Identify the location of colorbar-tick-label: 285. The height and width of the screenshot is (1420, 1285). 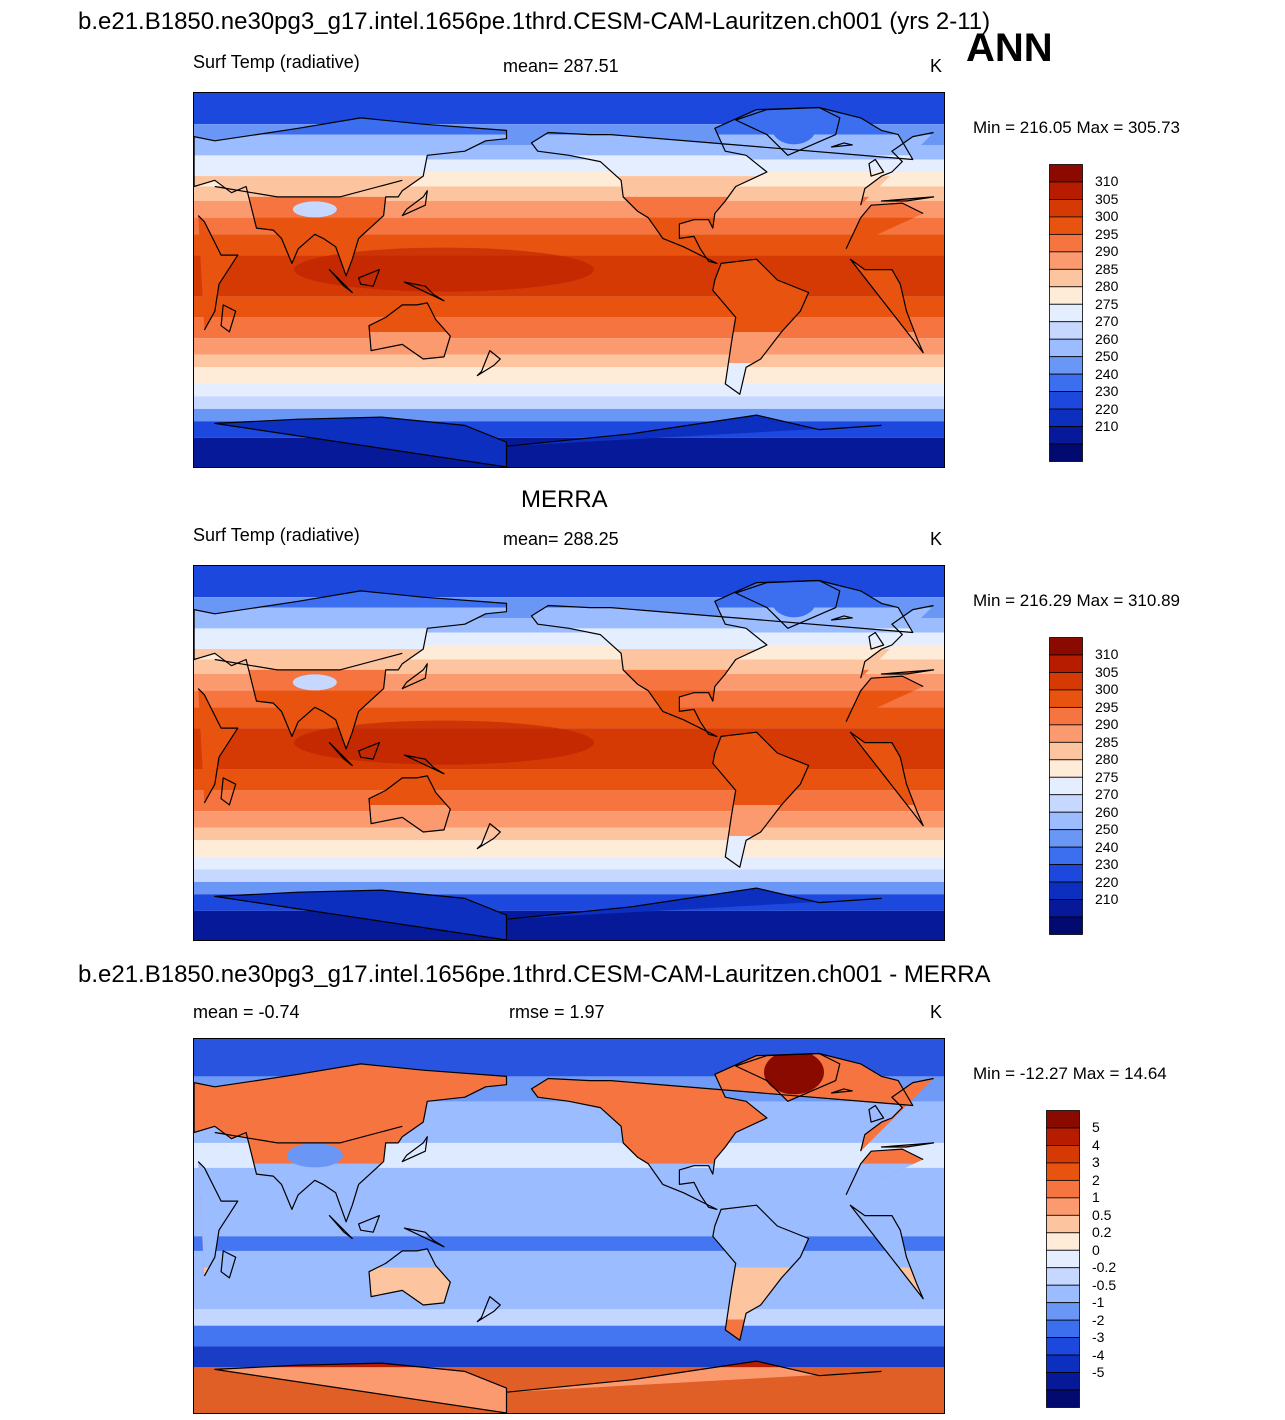
(1107, 741).